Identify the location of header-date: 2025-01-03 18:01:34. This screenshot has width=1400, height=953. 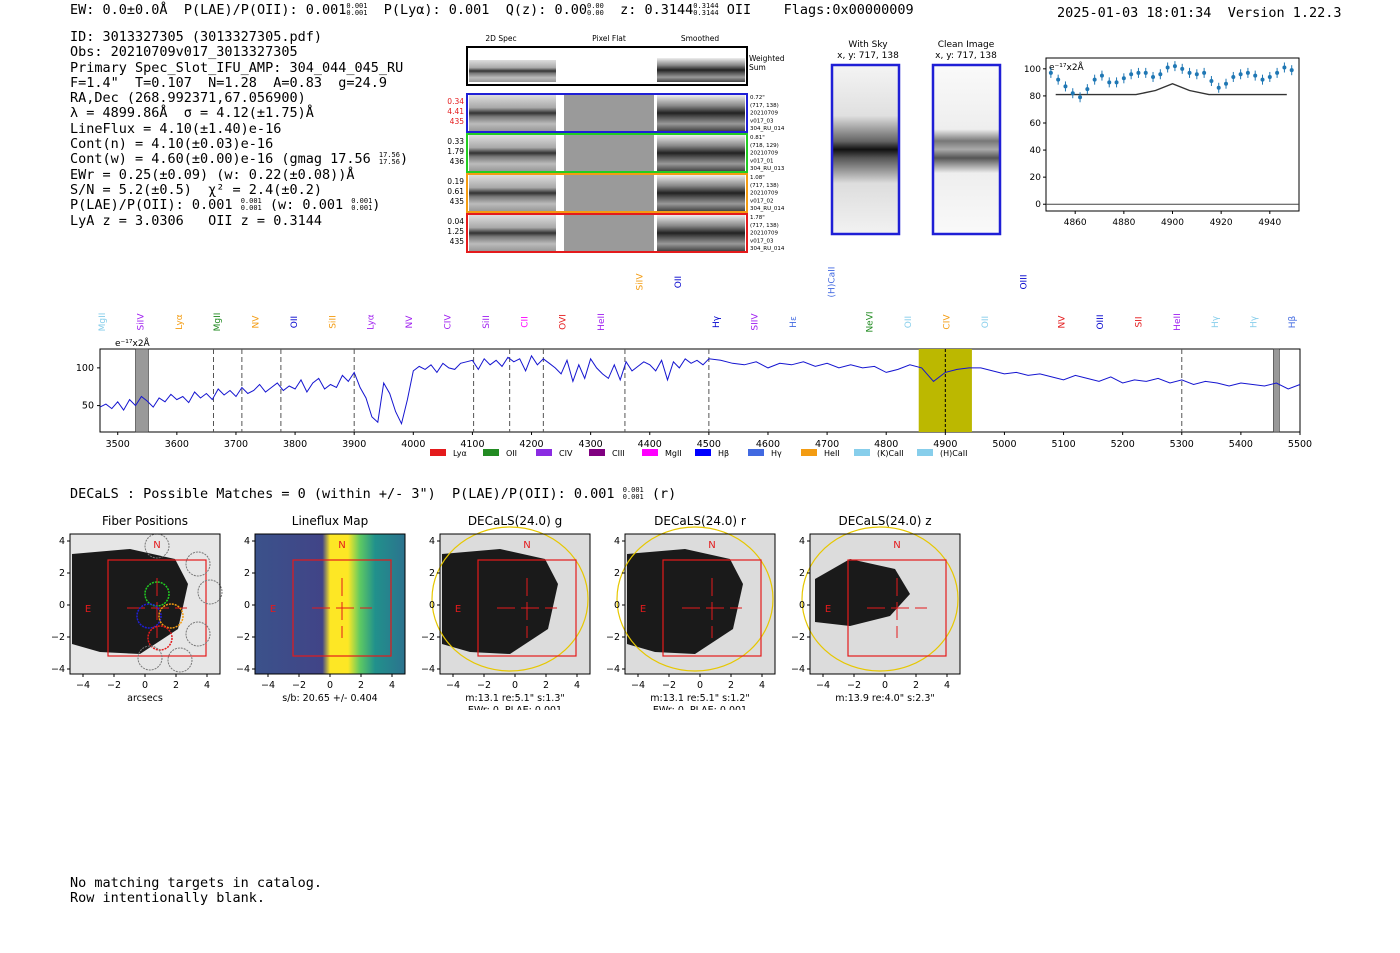
(1134, 13).